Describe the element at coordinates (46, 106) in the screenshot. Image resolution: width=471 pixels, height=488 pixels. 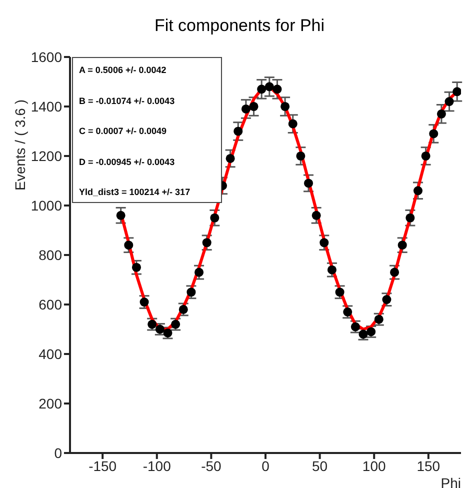
I see `y-tick-label: 1400` at that location.